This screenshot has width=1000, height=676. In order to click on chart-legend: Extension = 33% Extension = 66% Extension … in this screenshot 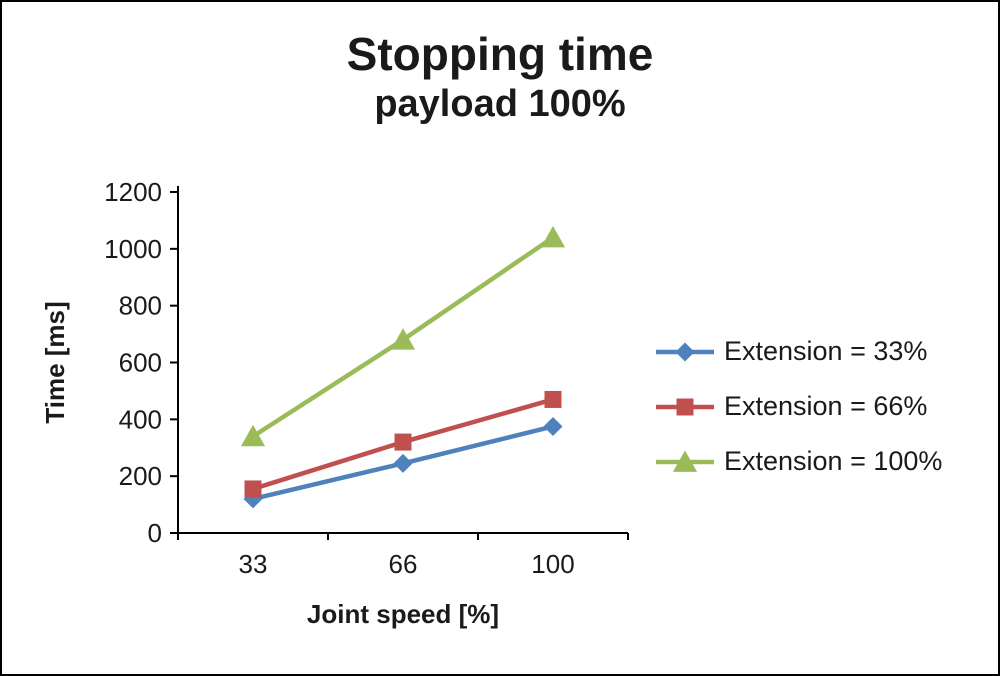, I will do `click(798, 406)`.